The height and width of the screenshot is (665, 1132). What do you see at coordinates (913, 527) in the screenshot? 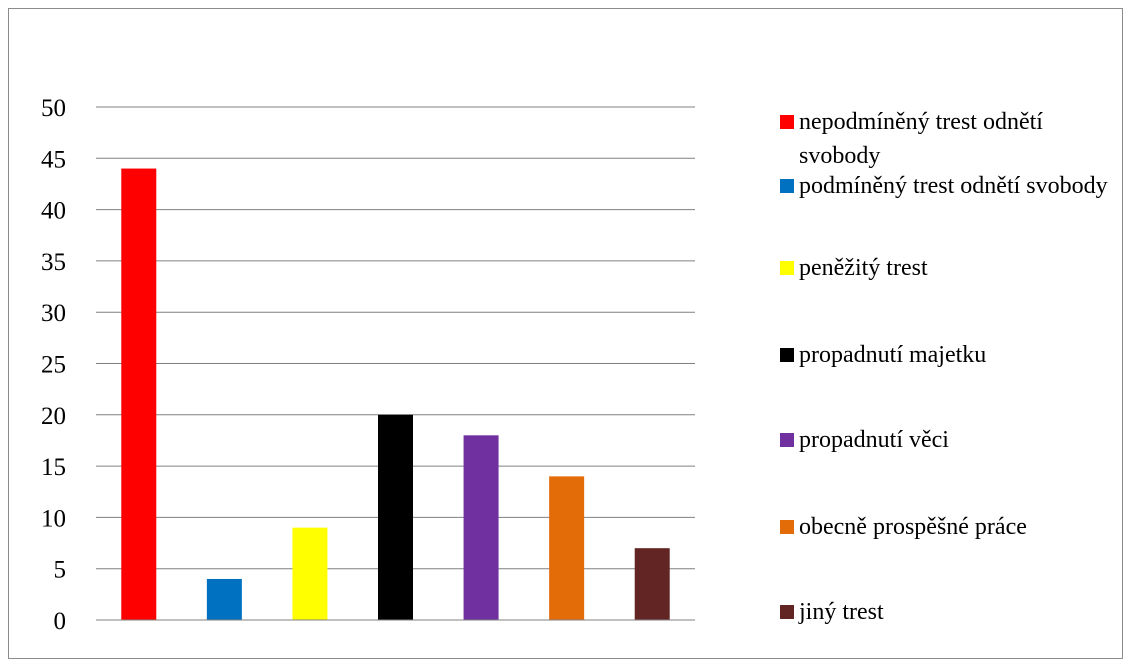
I see `legend-label: obecně prospěšné práce` at bounding box center [913, 527].